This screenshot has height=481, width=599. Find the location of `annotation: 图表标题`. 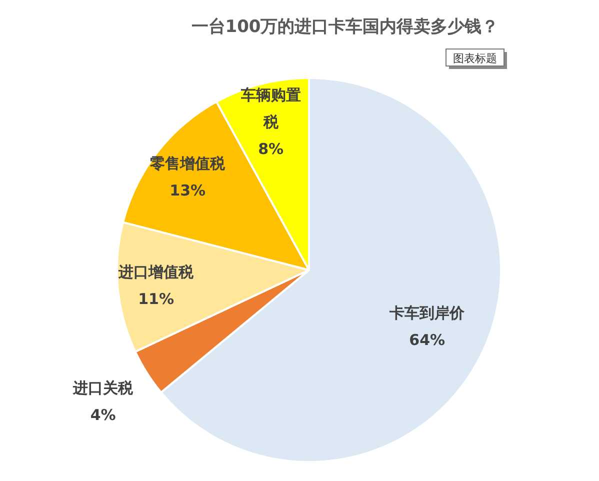

annotation: 图表标题 is located at coordinates (476, 58).